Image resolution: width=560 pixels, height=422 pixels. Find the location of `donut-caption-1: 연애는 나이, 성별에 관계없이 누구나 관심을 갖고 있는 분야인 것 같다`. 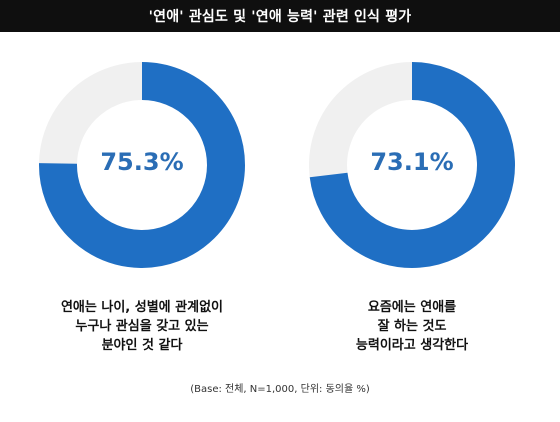

donut-caption-1: 연애는 나이, 성별에 관계없이 누구나 관심을 갖고 있는 분야인 것 같다 is located at coordinates (142, 326).